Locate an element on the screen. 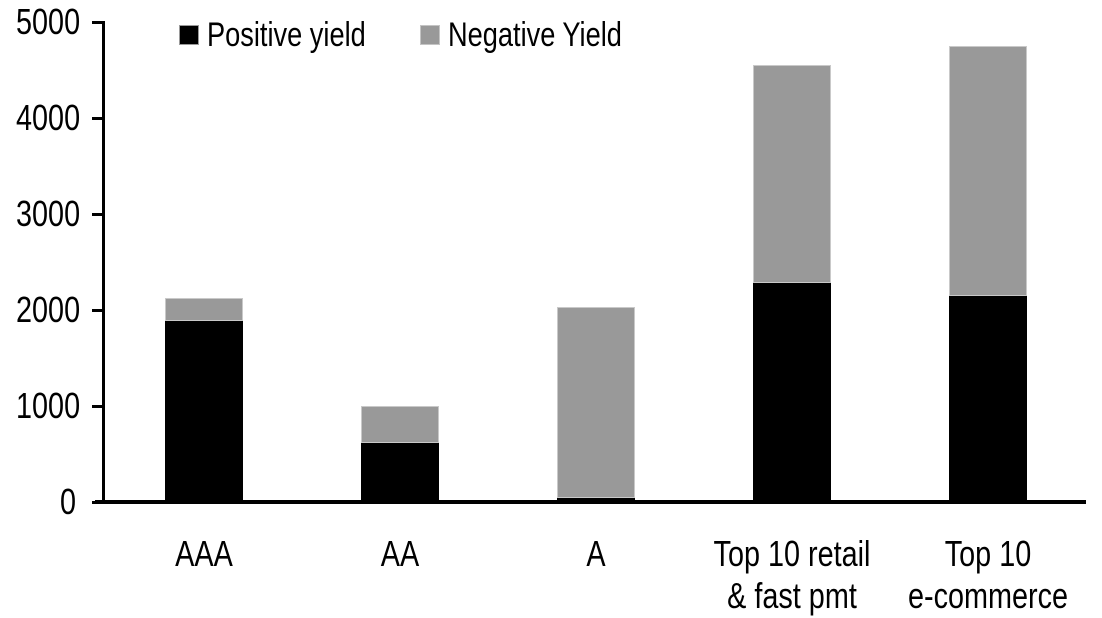 This screenshot has width=1102, height=618. legend-label-negative-yield: Negative Yield is located at coordinates (535, 35).